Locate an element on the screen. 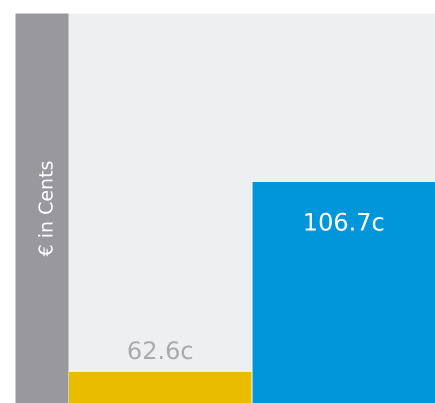 Image resolution: width=435 pixels, height=403 pixels. data-label: 62.6c is located at coordinates (160, 351).